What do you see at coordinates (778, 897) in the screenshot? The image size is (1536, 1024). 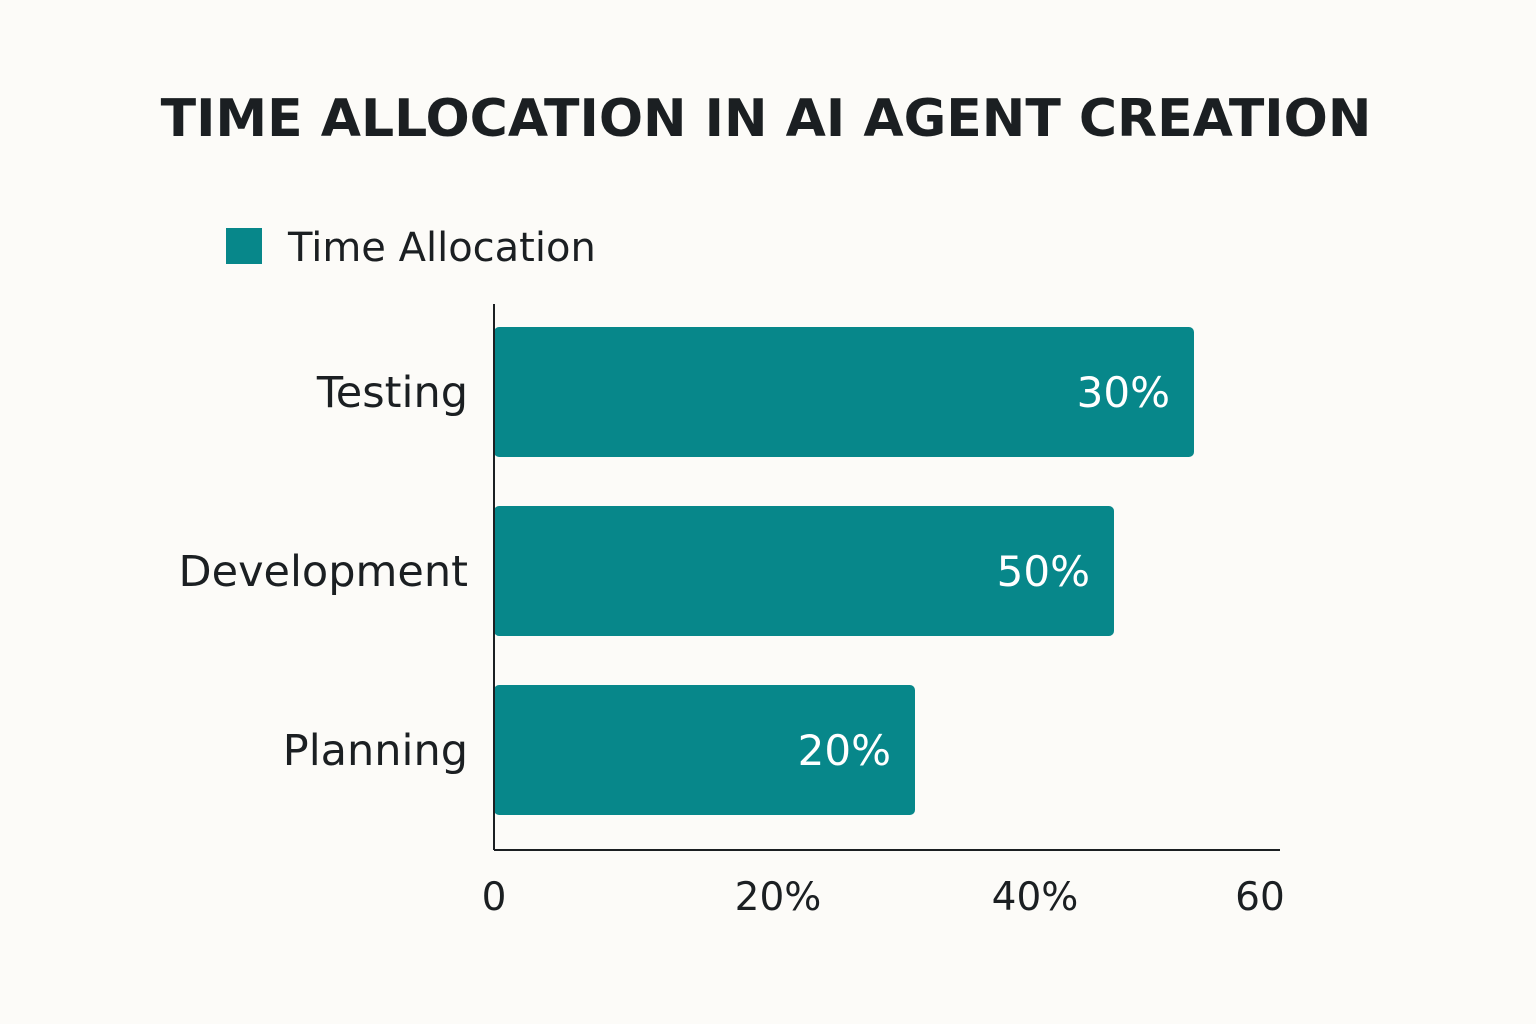 I see `x-tick-label-1: 20%` at bounding box center [778, 897].